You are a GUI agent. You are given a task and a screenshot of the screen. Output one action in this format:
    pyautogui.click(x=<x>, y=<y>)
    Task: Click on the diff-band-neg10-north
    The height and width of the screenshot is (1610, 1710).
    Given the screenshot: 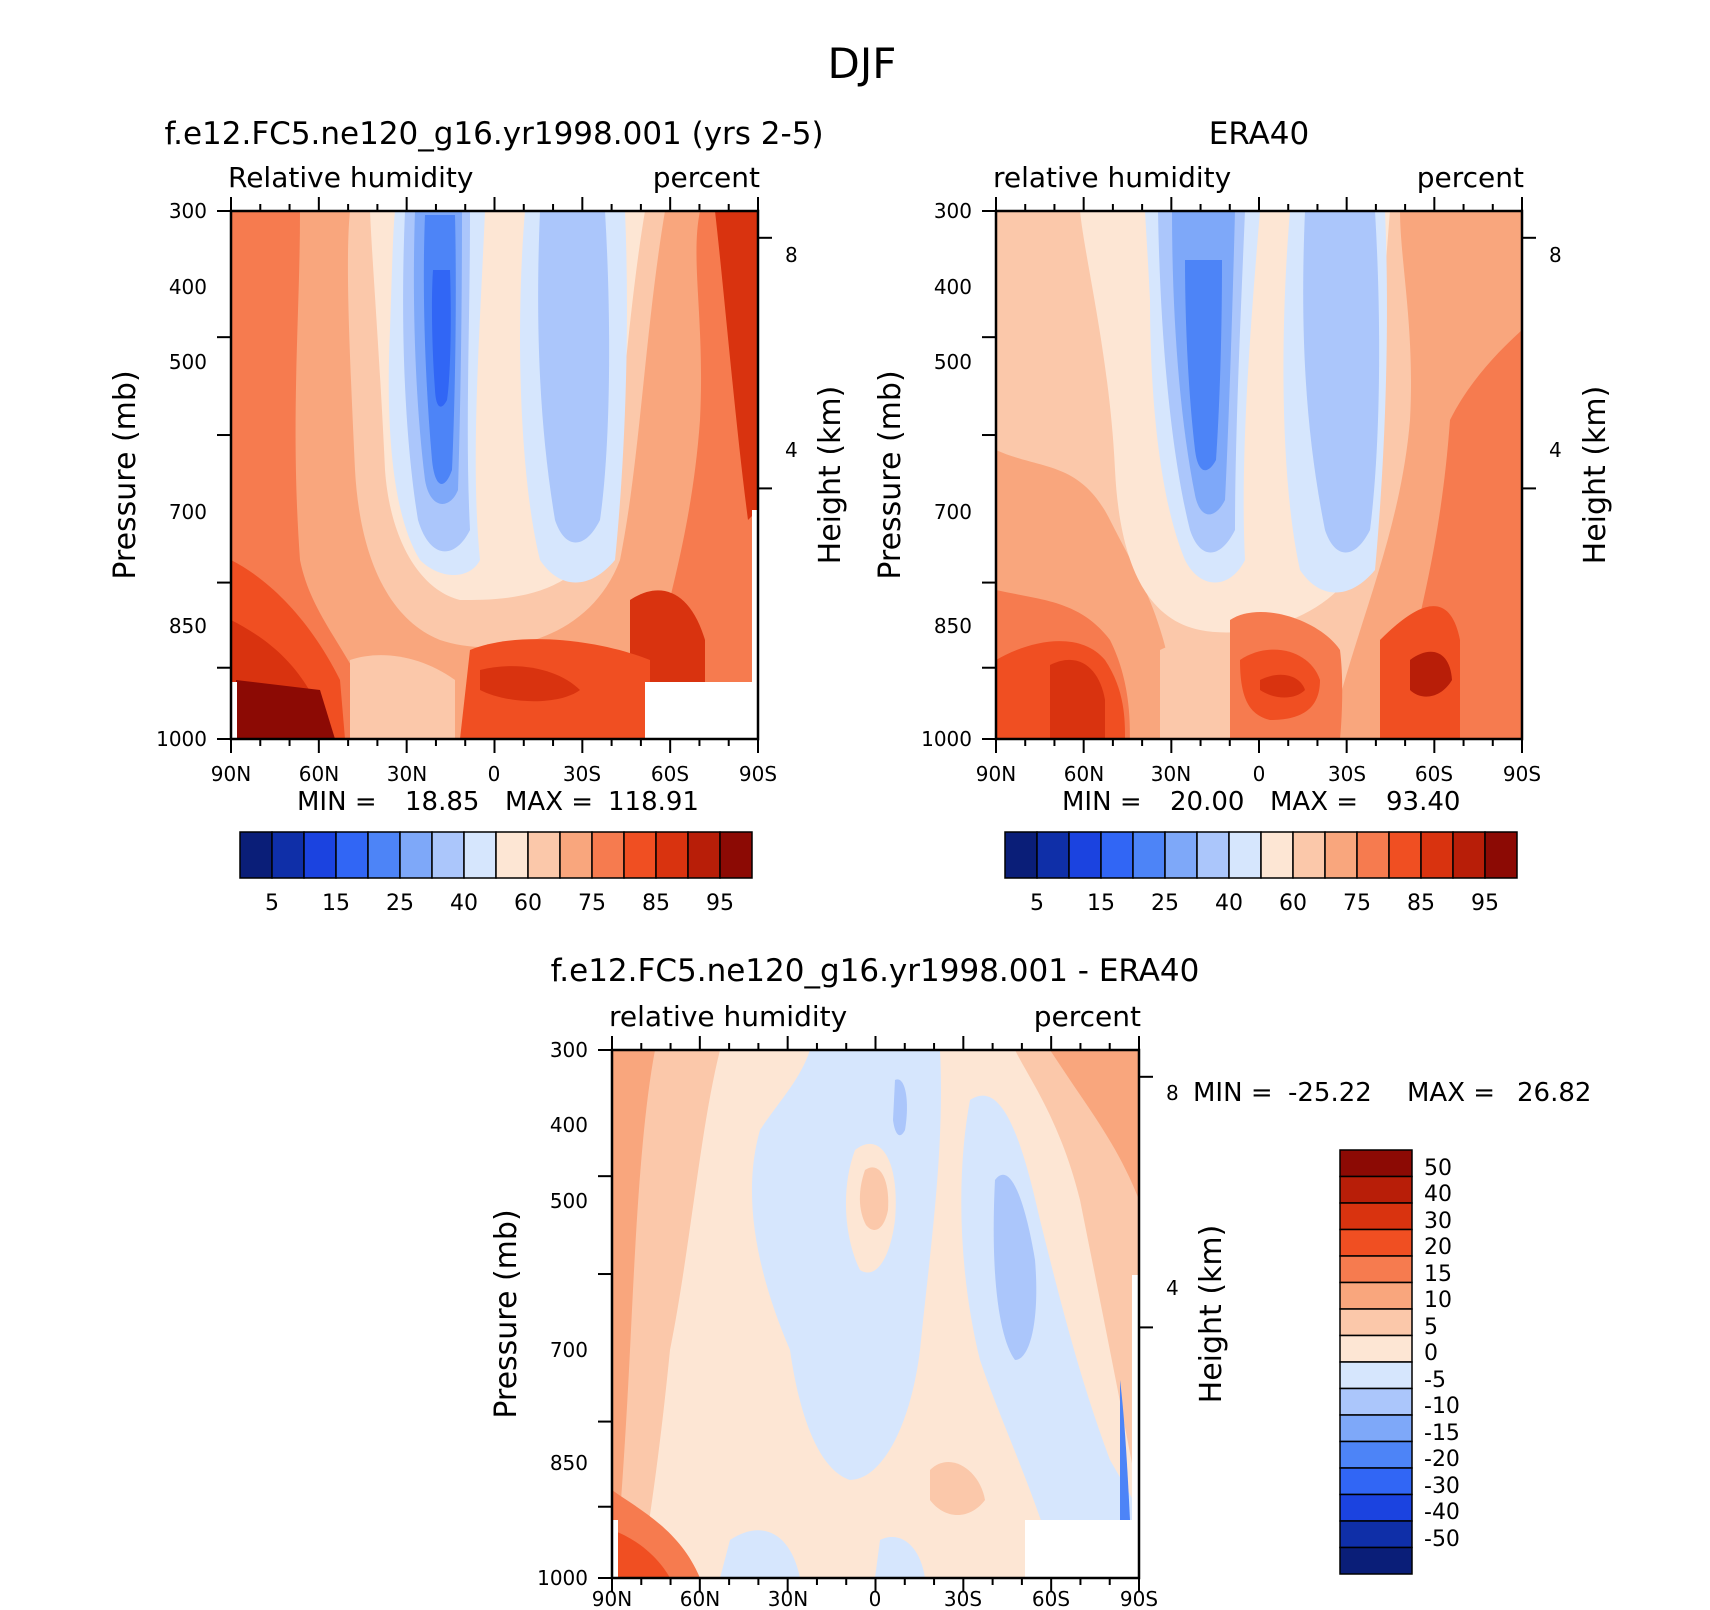 What is the action you would take?
    pyautogui.click(x=900, y=1107)
    